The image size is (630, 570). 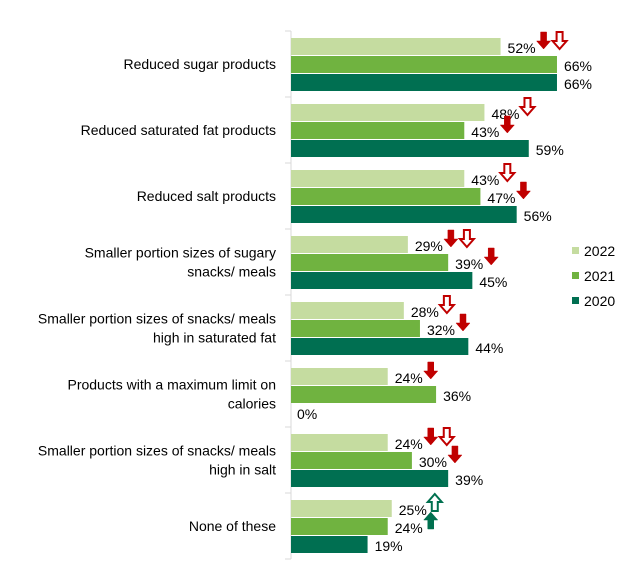 What do you see at coordinates (505, 114) in the screenshot?
I see `data-label: 48%` at bounding box center [505, 114].